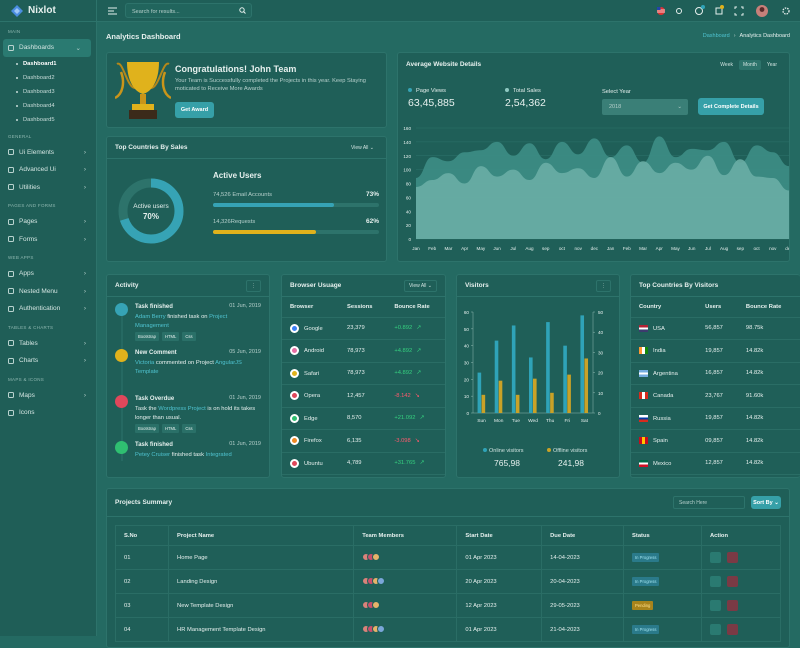  What do you see at coordinates (717, 373) in the screenshot?
I see `users: 16,857` at bounding box center [717, 373].